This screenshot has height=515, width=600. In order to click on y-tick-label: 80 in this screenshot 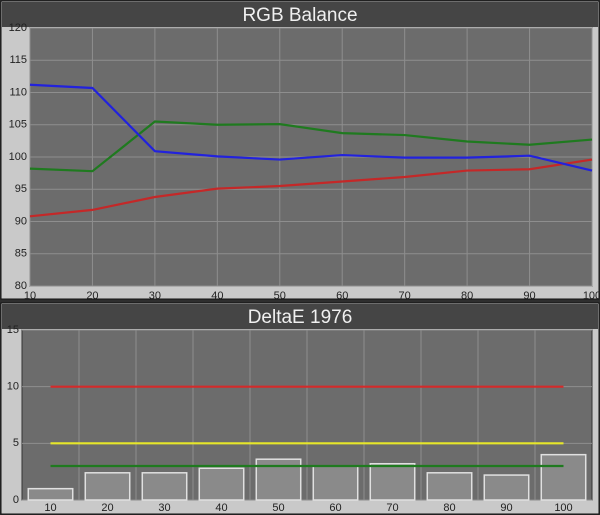, I will do `click(21, 286)`.